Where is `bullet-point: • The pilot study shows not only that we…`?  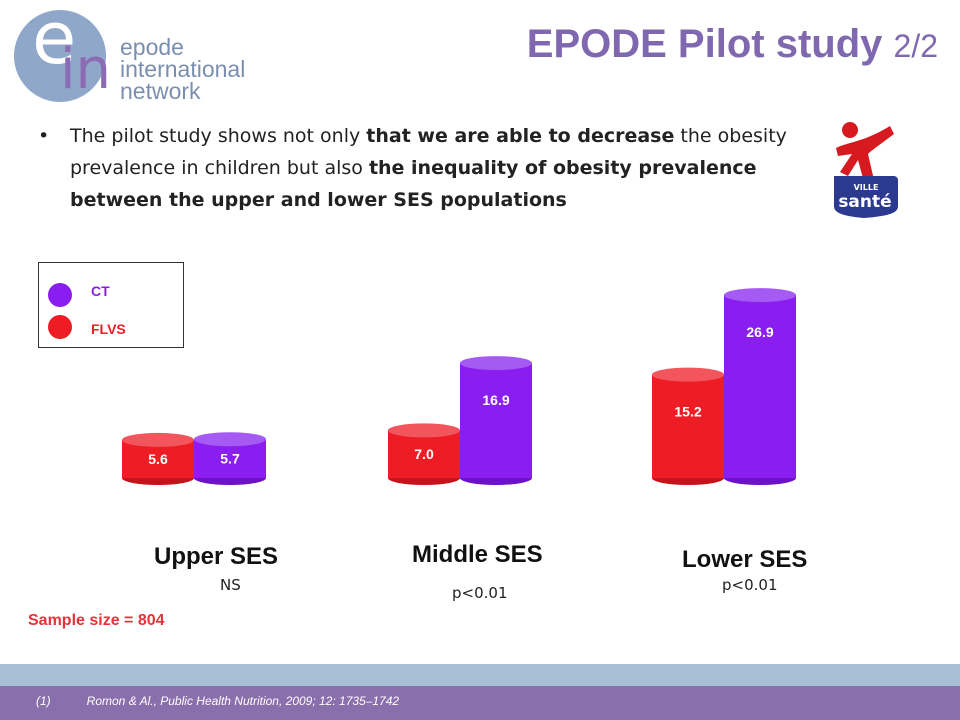 bullet-point: • The pilot study shows not only that we… is located at coordinates (418, 168).